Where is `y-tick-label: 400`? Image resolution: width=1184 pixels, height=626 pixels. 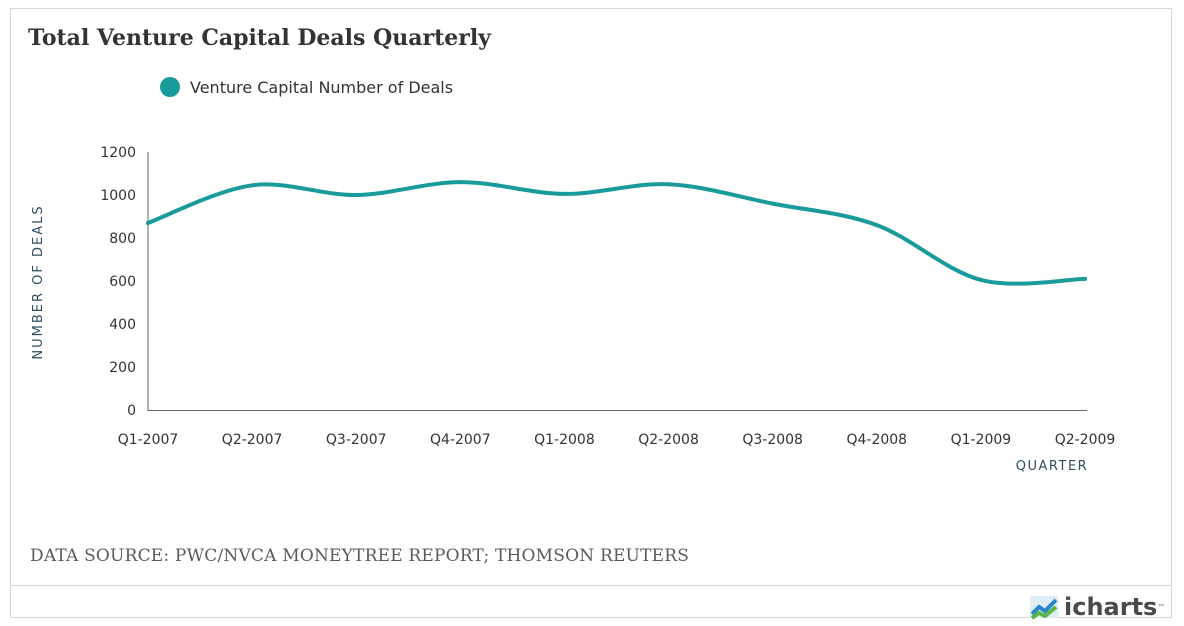
y-tick-label: 400 is located at coordinates (122, 325).